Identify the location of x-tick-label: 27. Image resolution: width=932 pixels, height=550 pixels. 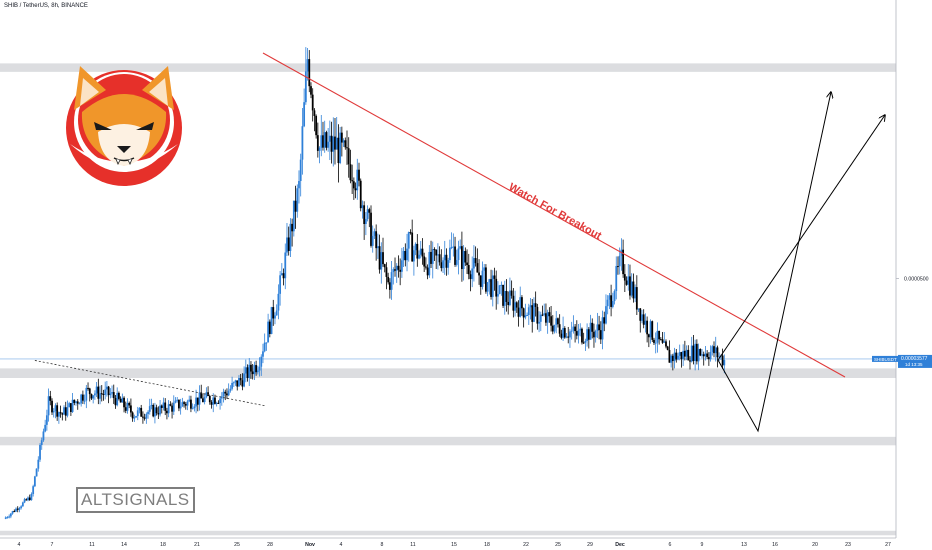
(888, 545).